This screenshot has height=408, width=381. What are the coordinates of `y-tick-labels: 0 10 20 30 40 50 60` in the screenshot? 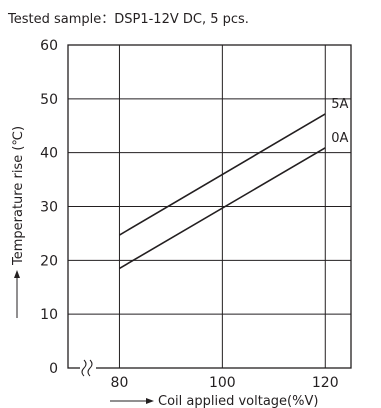 It's located at (49, 207).